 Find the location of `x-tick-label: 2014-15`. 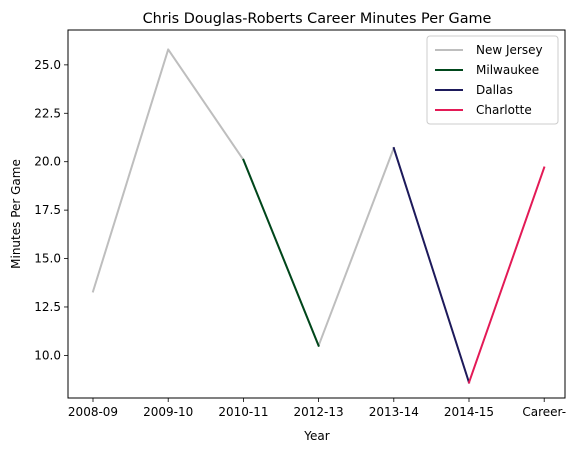

x-tick-label: 2014-15 is located at coordinates (469, 412).